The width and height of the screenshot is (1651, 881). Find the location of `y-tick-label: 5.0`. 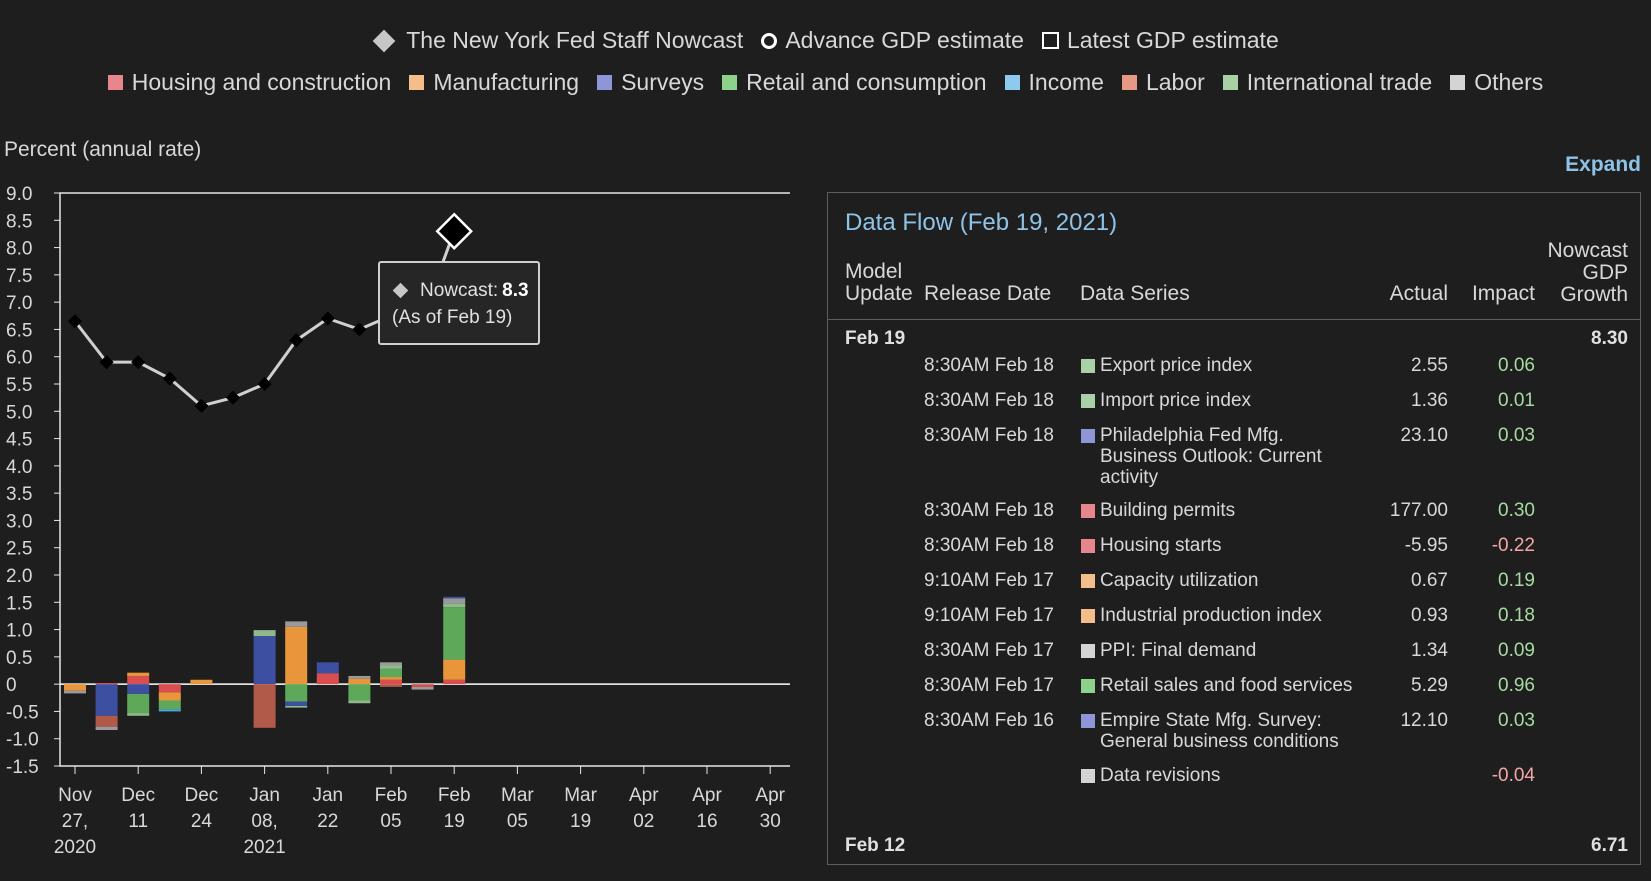

y-tick-label: 5.0 is located at coordinates (19, 412).